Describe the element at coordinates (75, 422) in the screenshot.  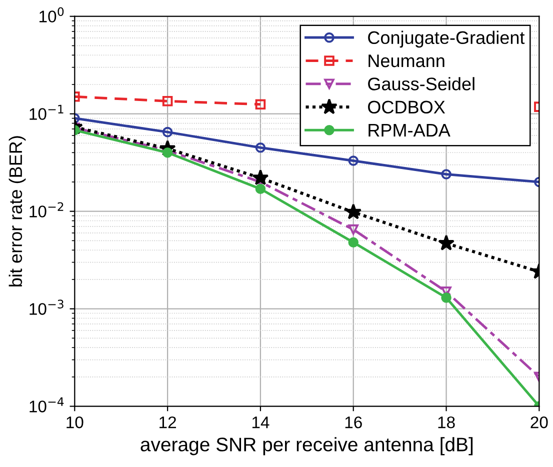
I see `x-tick-label: 10` at that location.